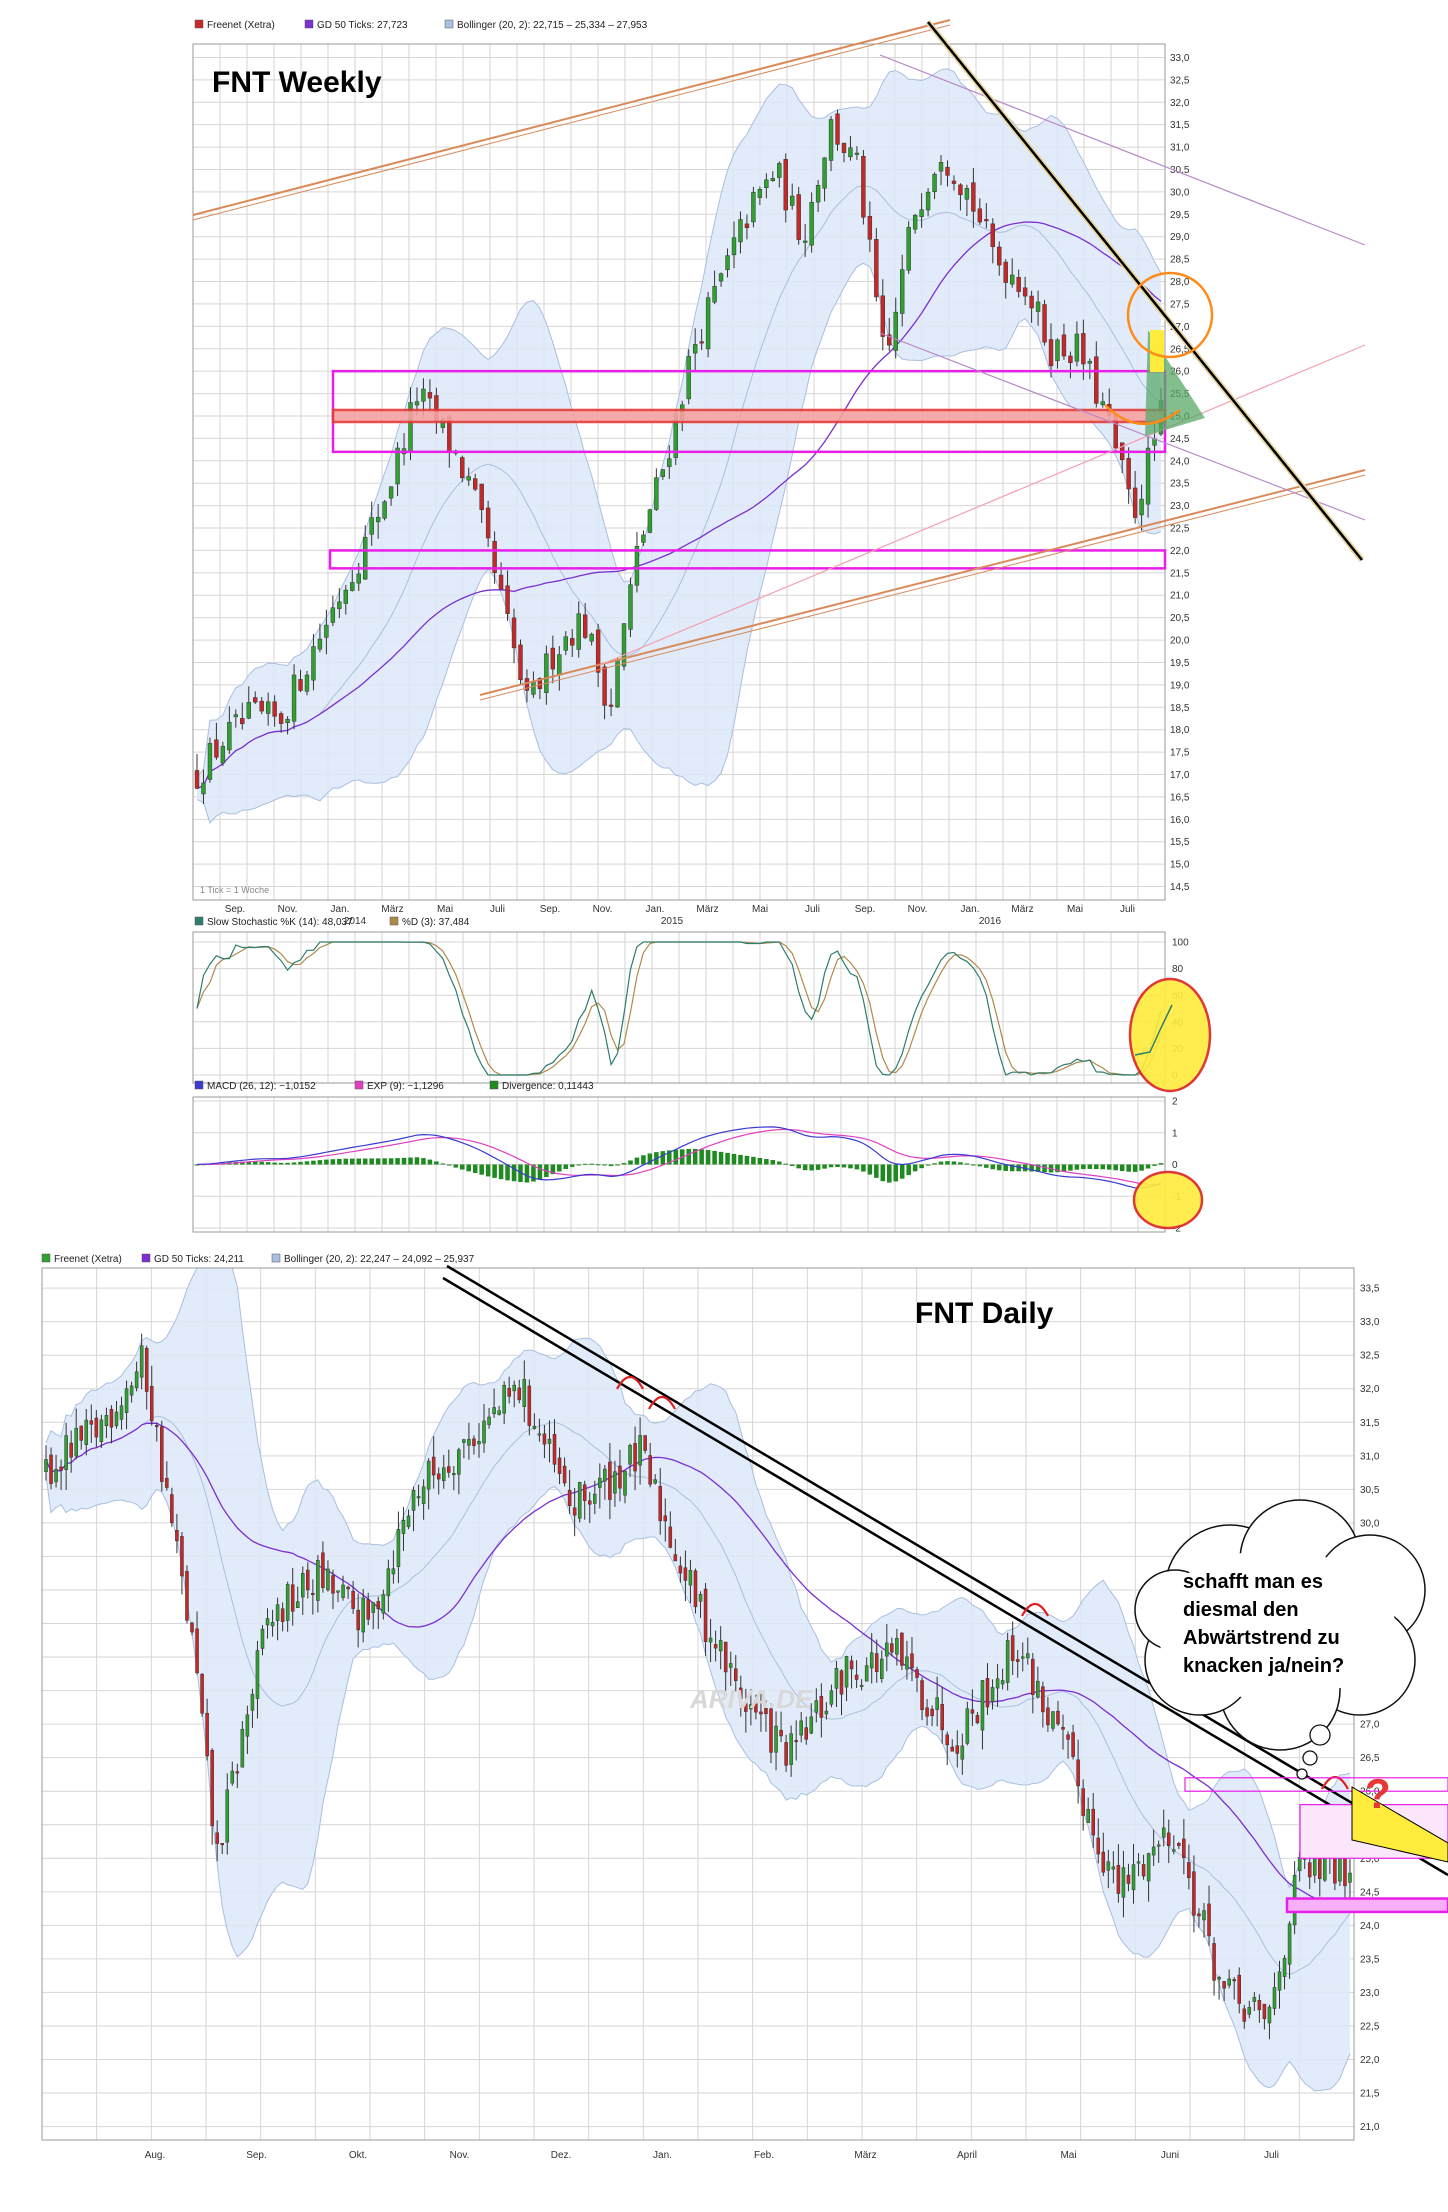 This screenshot has width=1448, height=2212. What do you see at coordinates (497, 909) in the screenshot?
I see `weekly-x-label: Juli` at bounding box center [497, 909].